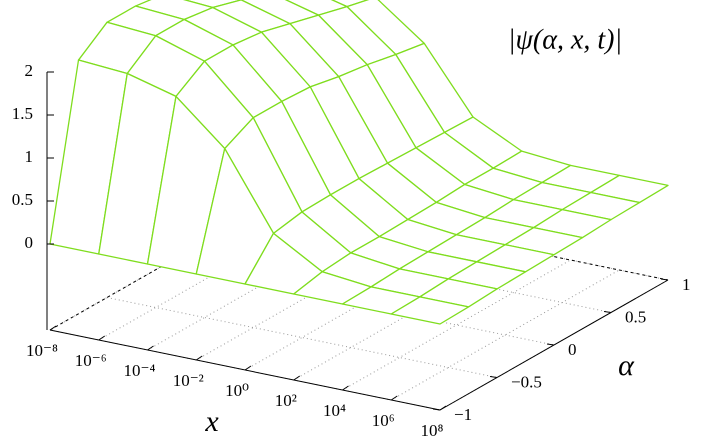 This screenshot has height=444, width=701. What do you see at coordinates (140, 370) in the screenshot?
I see `x-tick-label: 10⁻⁴` at bounding box center [140, 370].